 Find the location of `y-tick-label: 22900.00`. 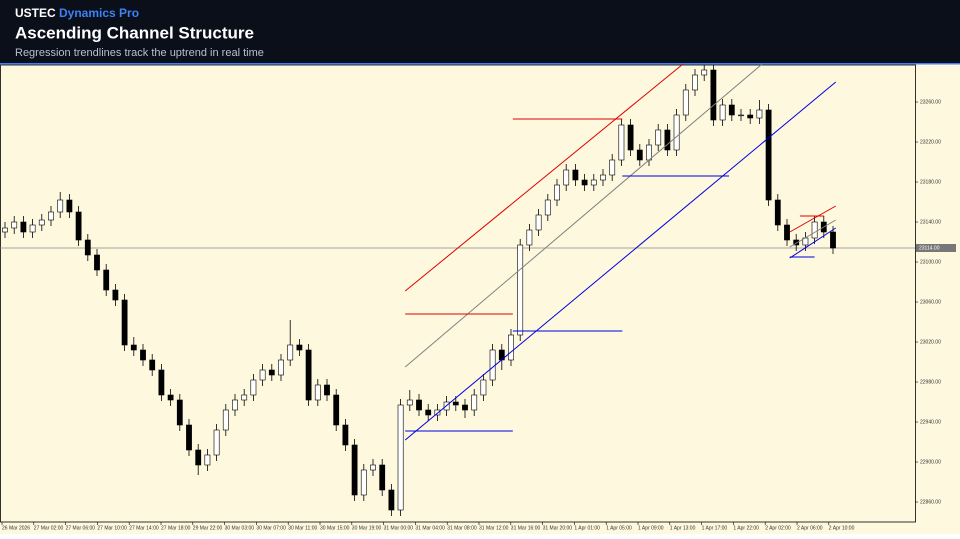

y-tick-label: 22900.00 is located at coordinates (930, 462).